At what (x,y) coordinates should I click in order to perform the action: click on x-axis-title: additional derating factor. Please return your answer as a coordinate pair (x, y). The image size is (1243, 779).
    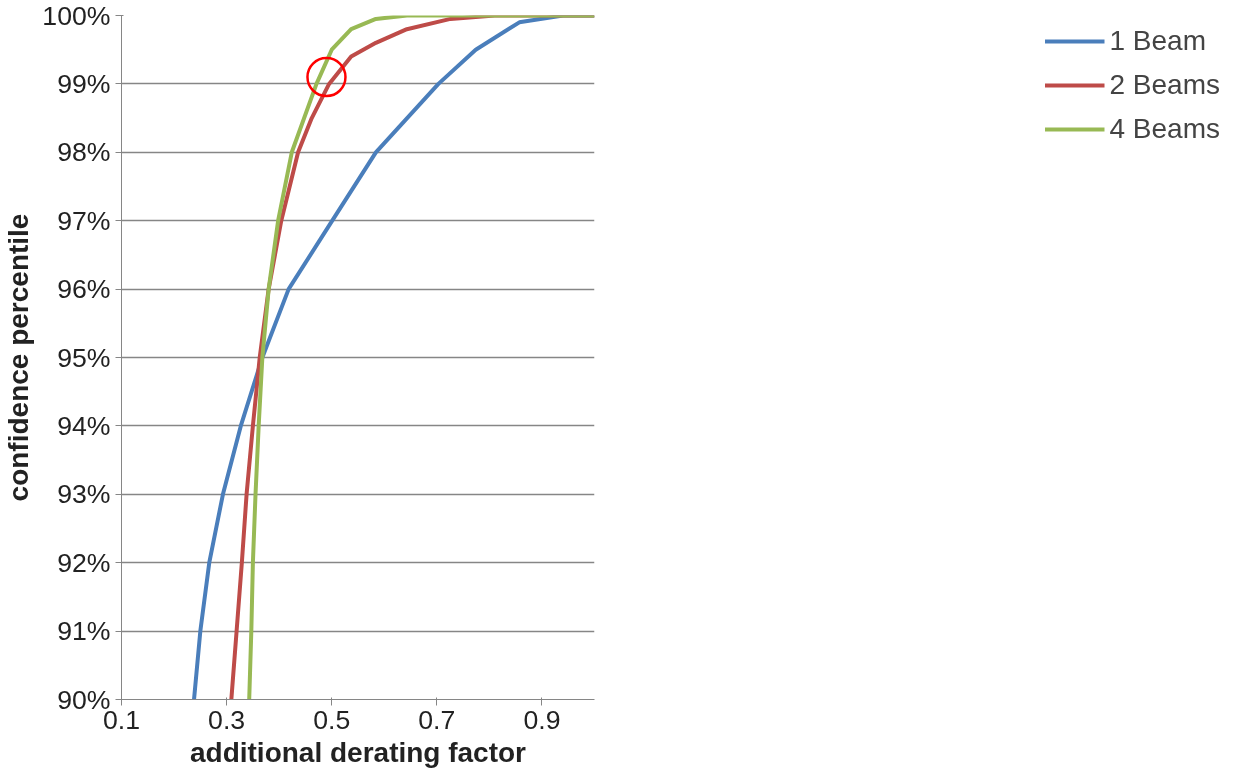
    Looking at the image, I should click on (358, 752).